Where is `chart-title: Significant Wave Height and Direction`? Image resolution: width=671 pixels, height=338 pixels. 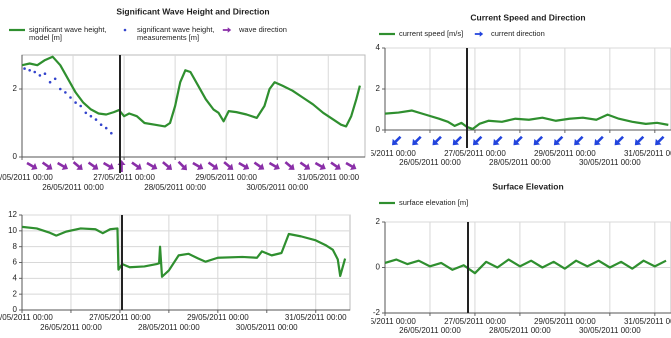
chart-title: Significant Wave Height and Direction is located at coordinates (192, 11).